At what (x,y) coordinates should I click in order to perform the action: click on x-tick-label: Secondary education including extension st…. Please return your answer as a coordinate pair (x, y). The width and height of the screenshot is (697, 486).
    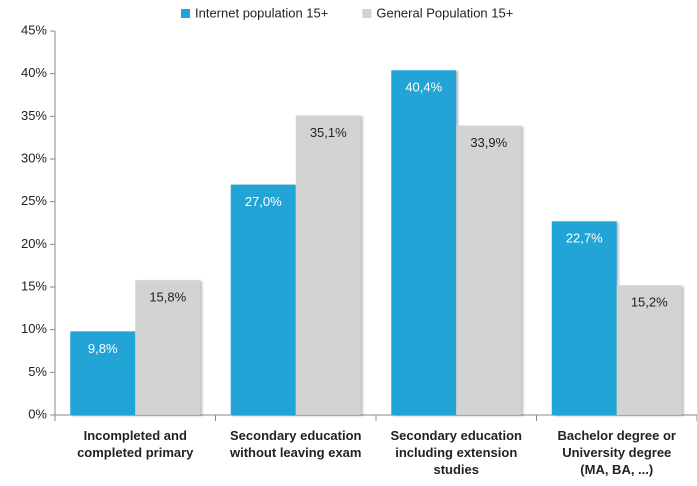
    Looking at the image, I should click on (457, 452).